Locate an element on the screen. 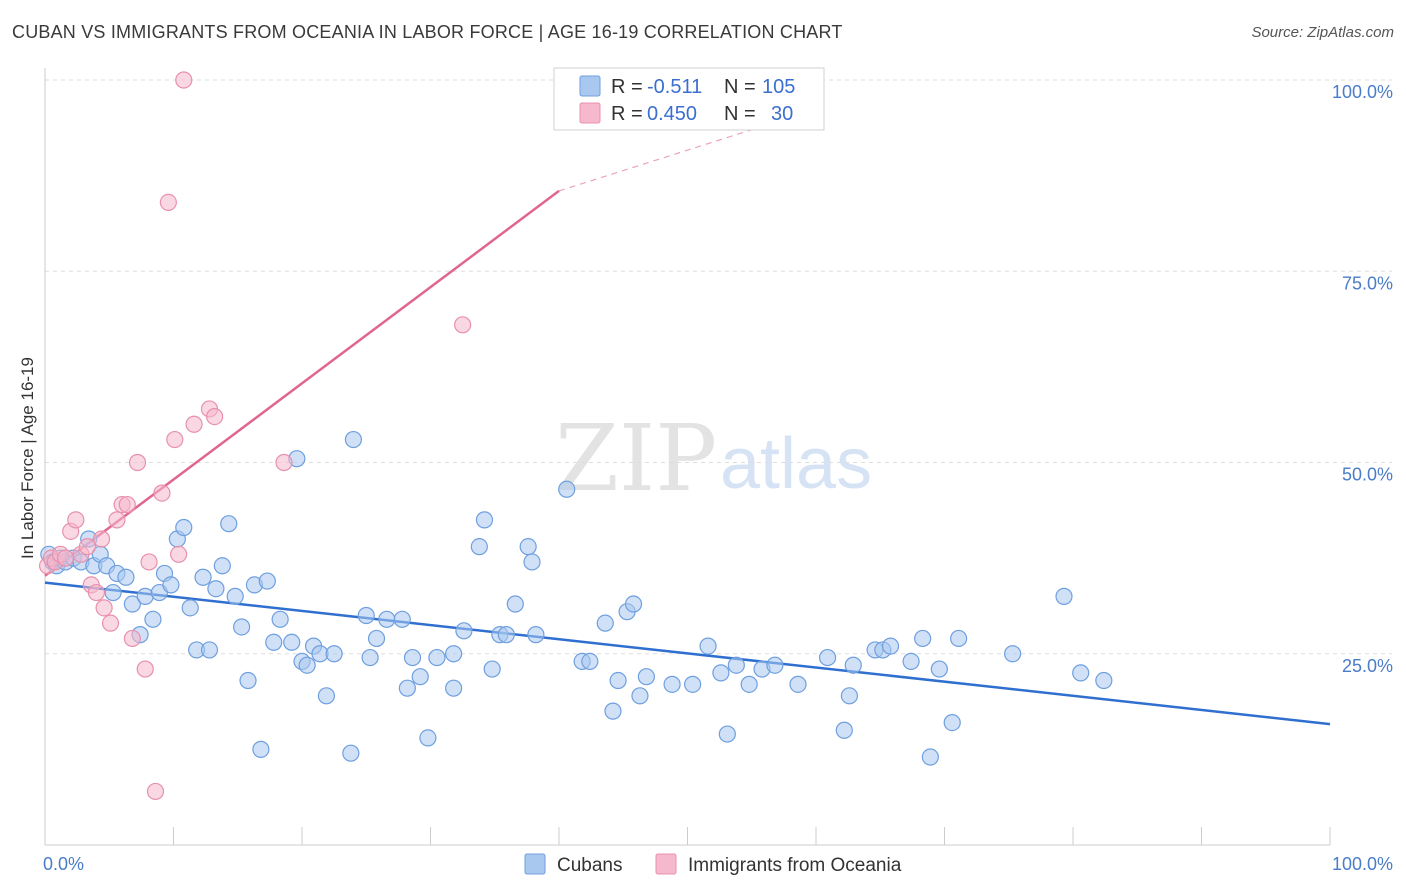 This screenshot has height=892, width=1406. y-tick-label-75: 75.0% is located at coordinates (1367, 283).